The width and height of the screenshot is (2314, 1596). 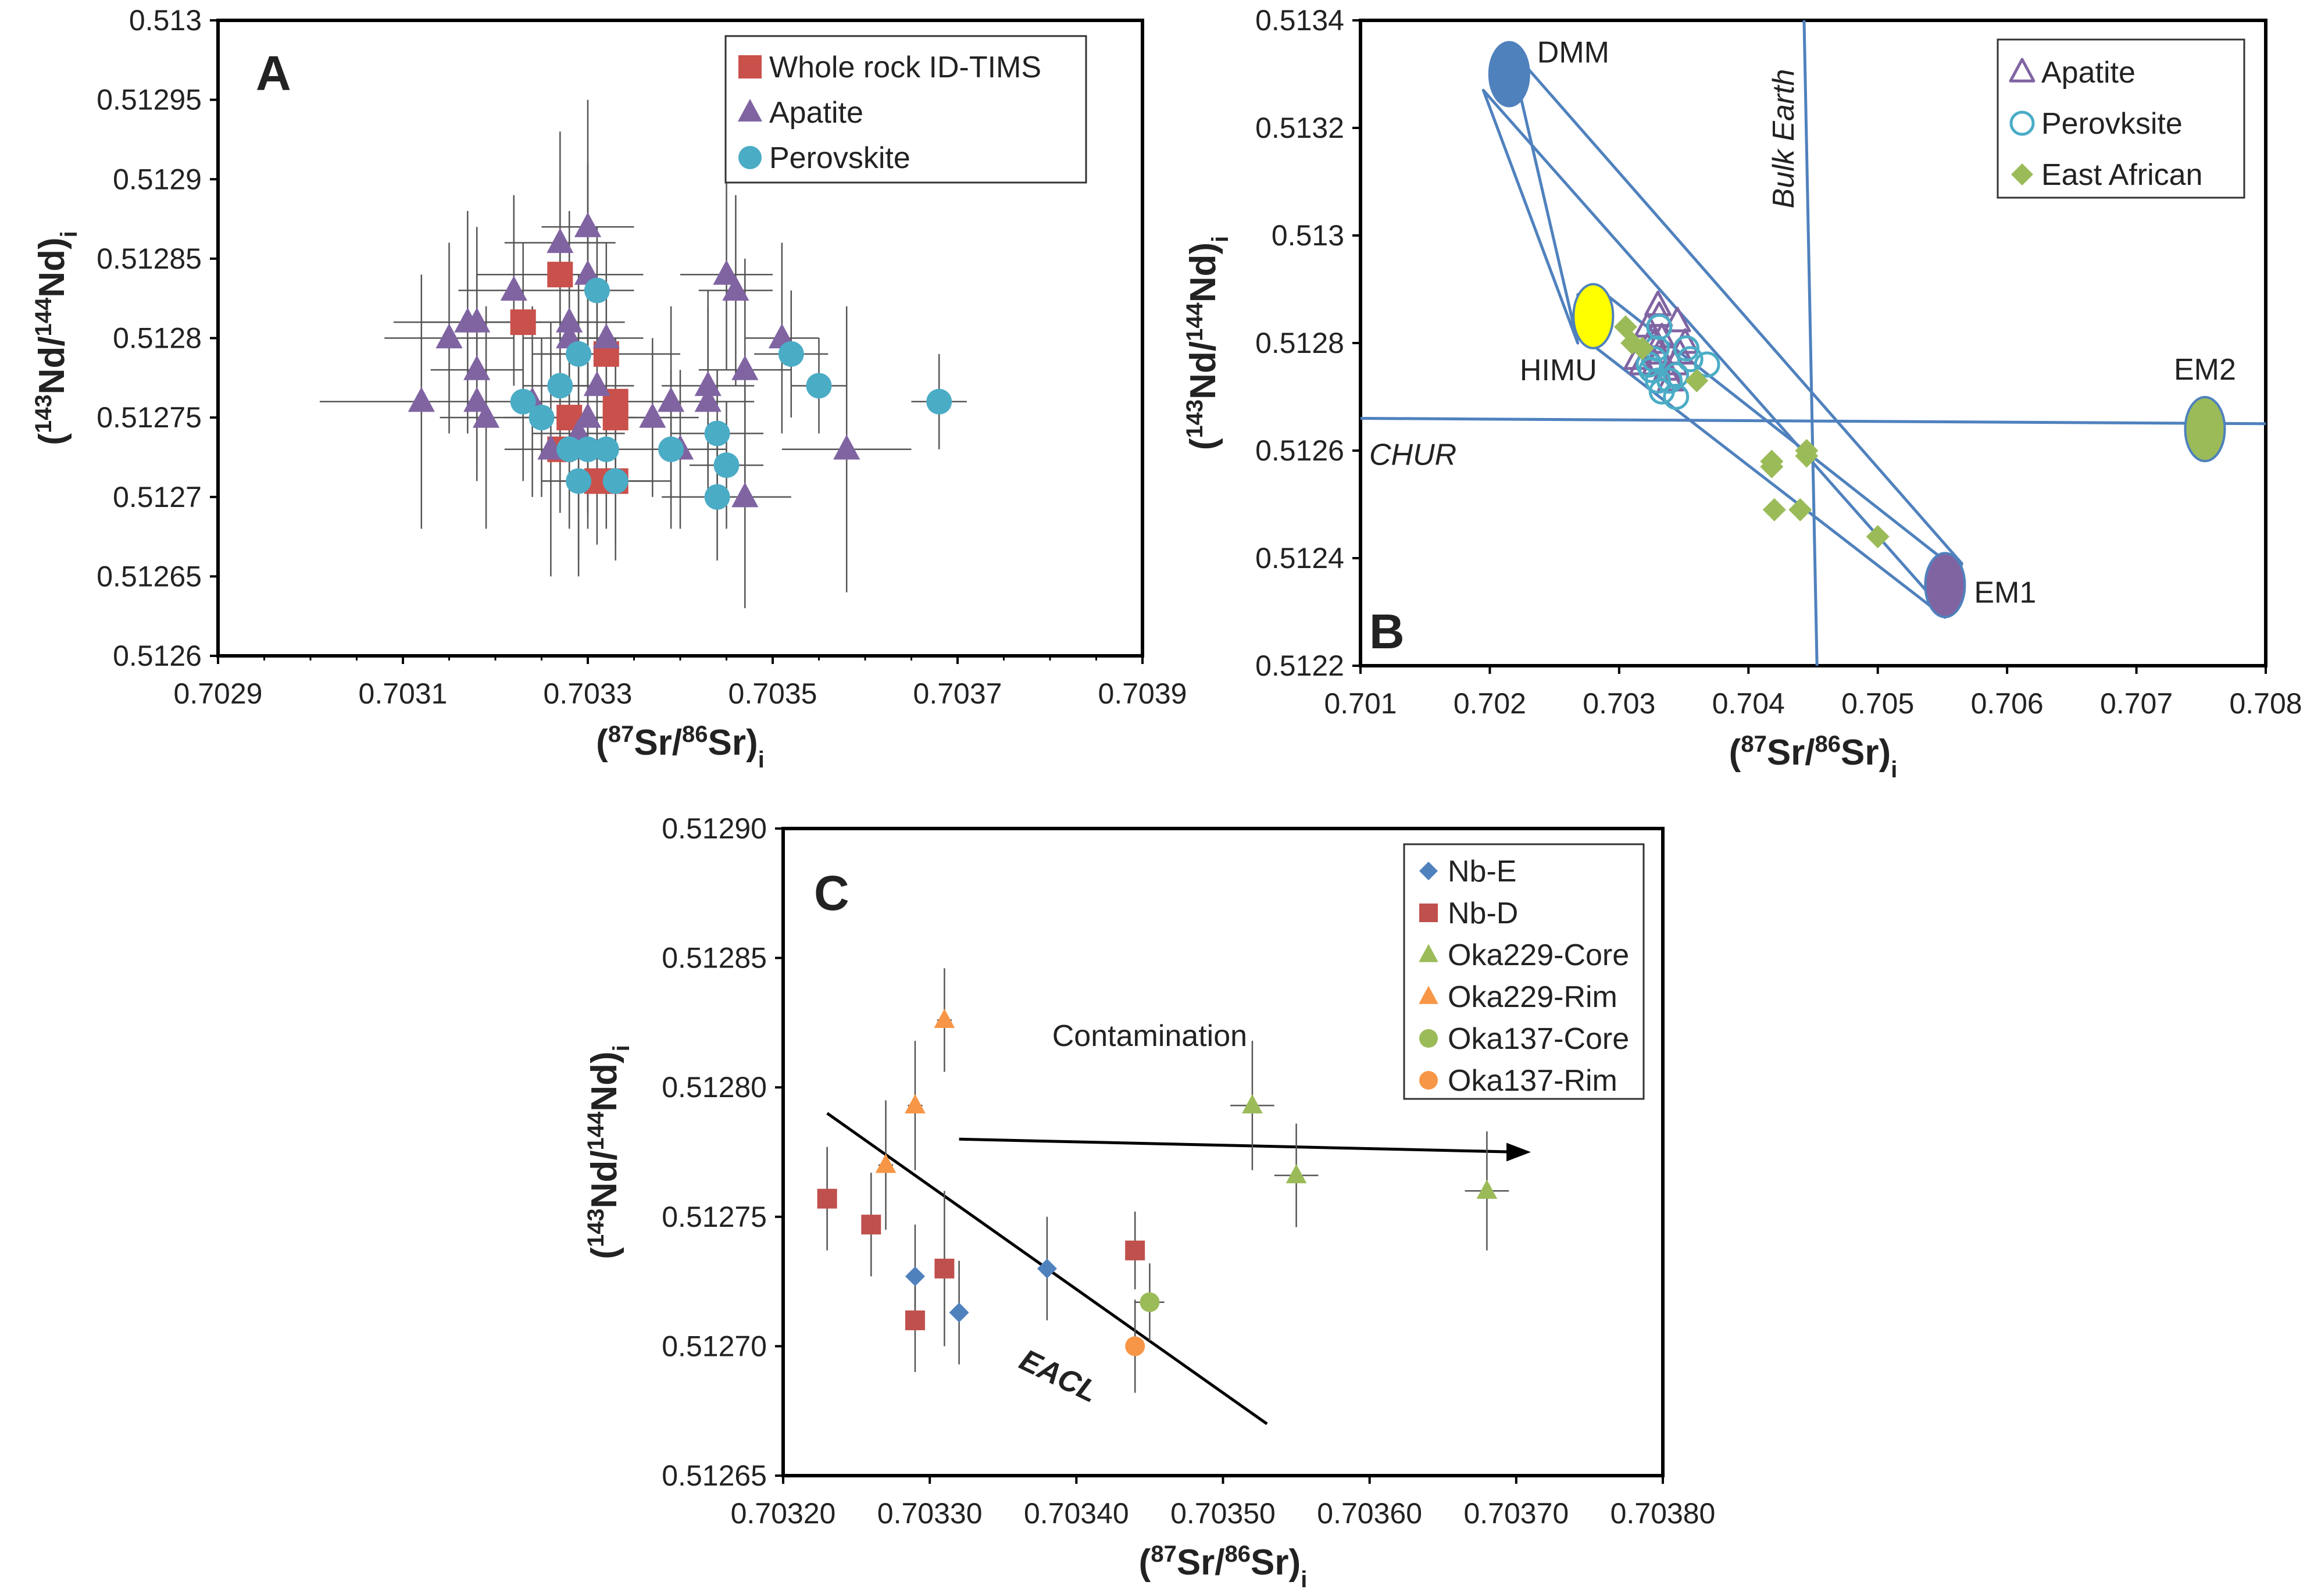 I want to click on contamination-label: Contamination, so click(x=1150, y=1036).